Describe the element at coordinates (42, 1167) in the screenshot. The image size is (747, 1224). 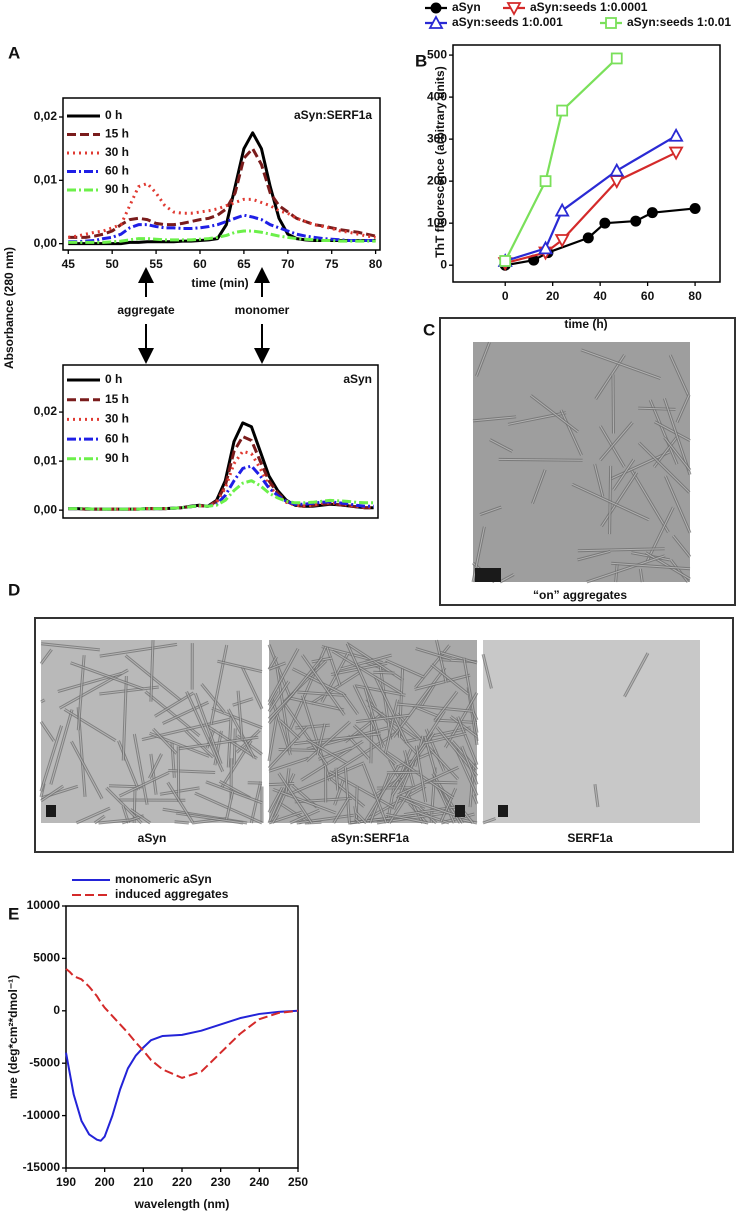
I see `y-tick-label: -15000` at that location.